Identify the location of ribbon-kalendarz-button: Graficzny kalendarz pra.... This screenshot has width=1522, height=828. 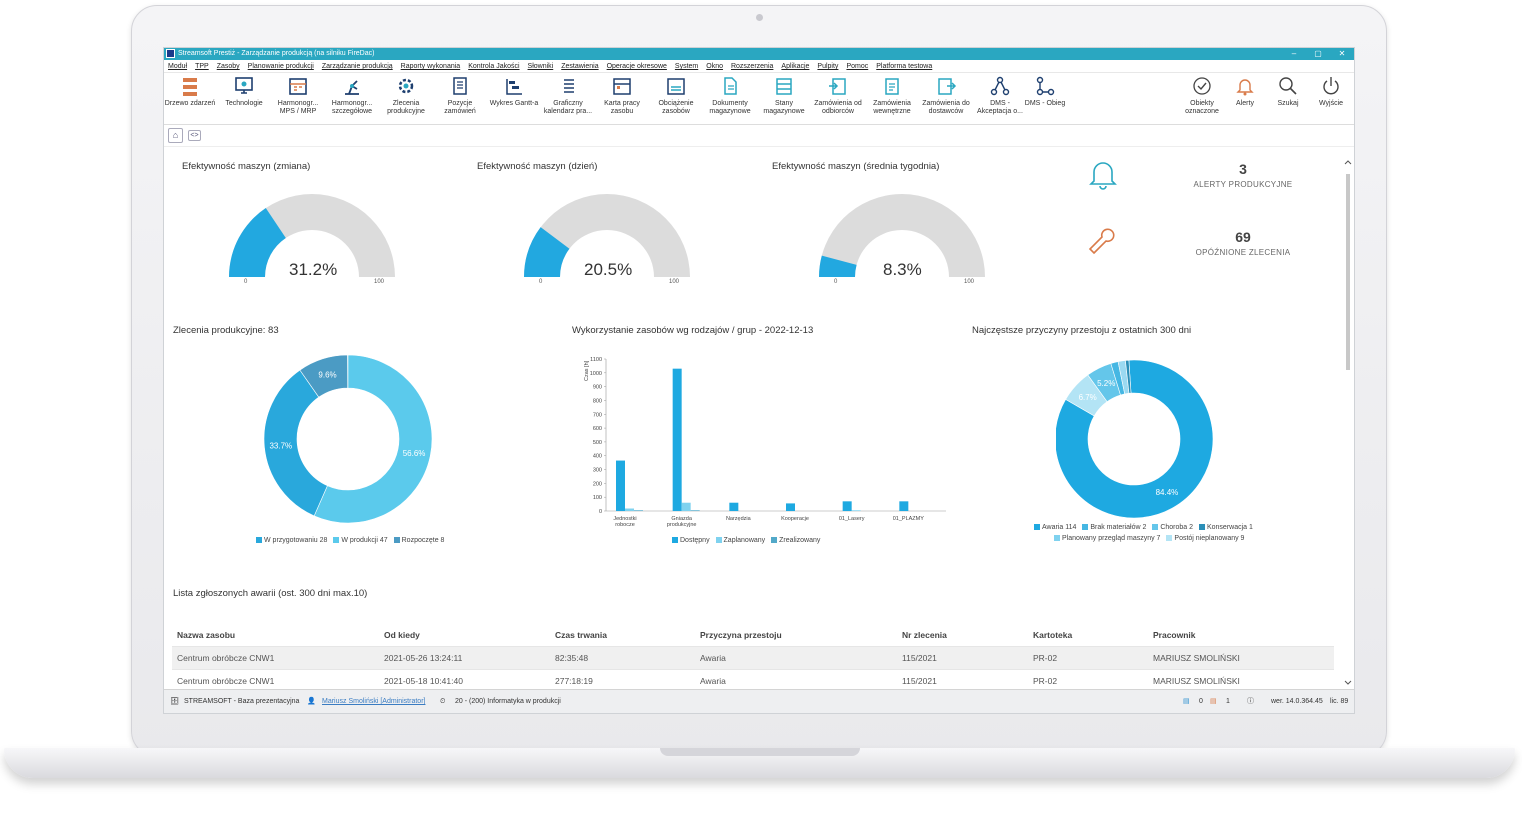
(568, 95).